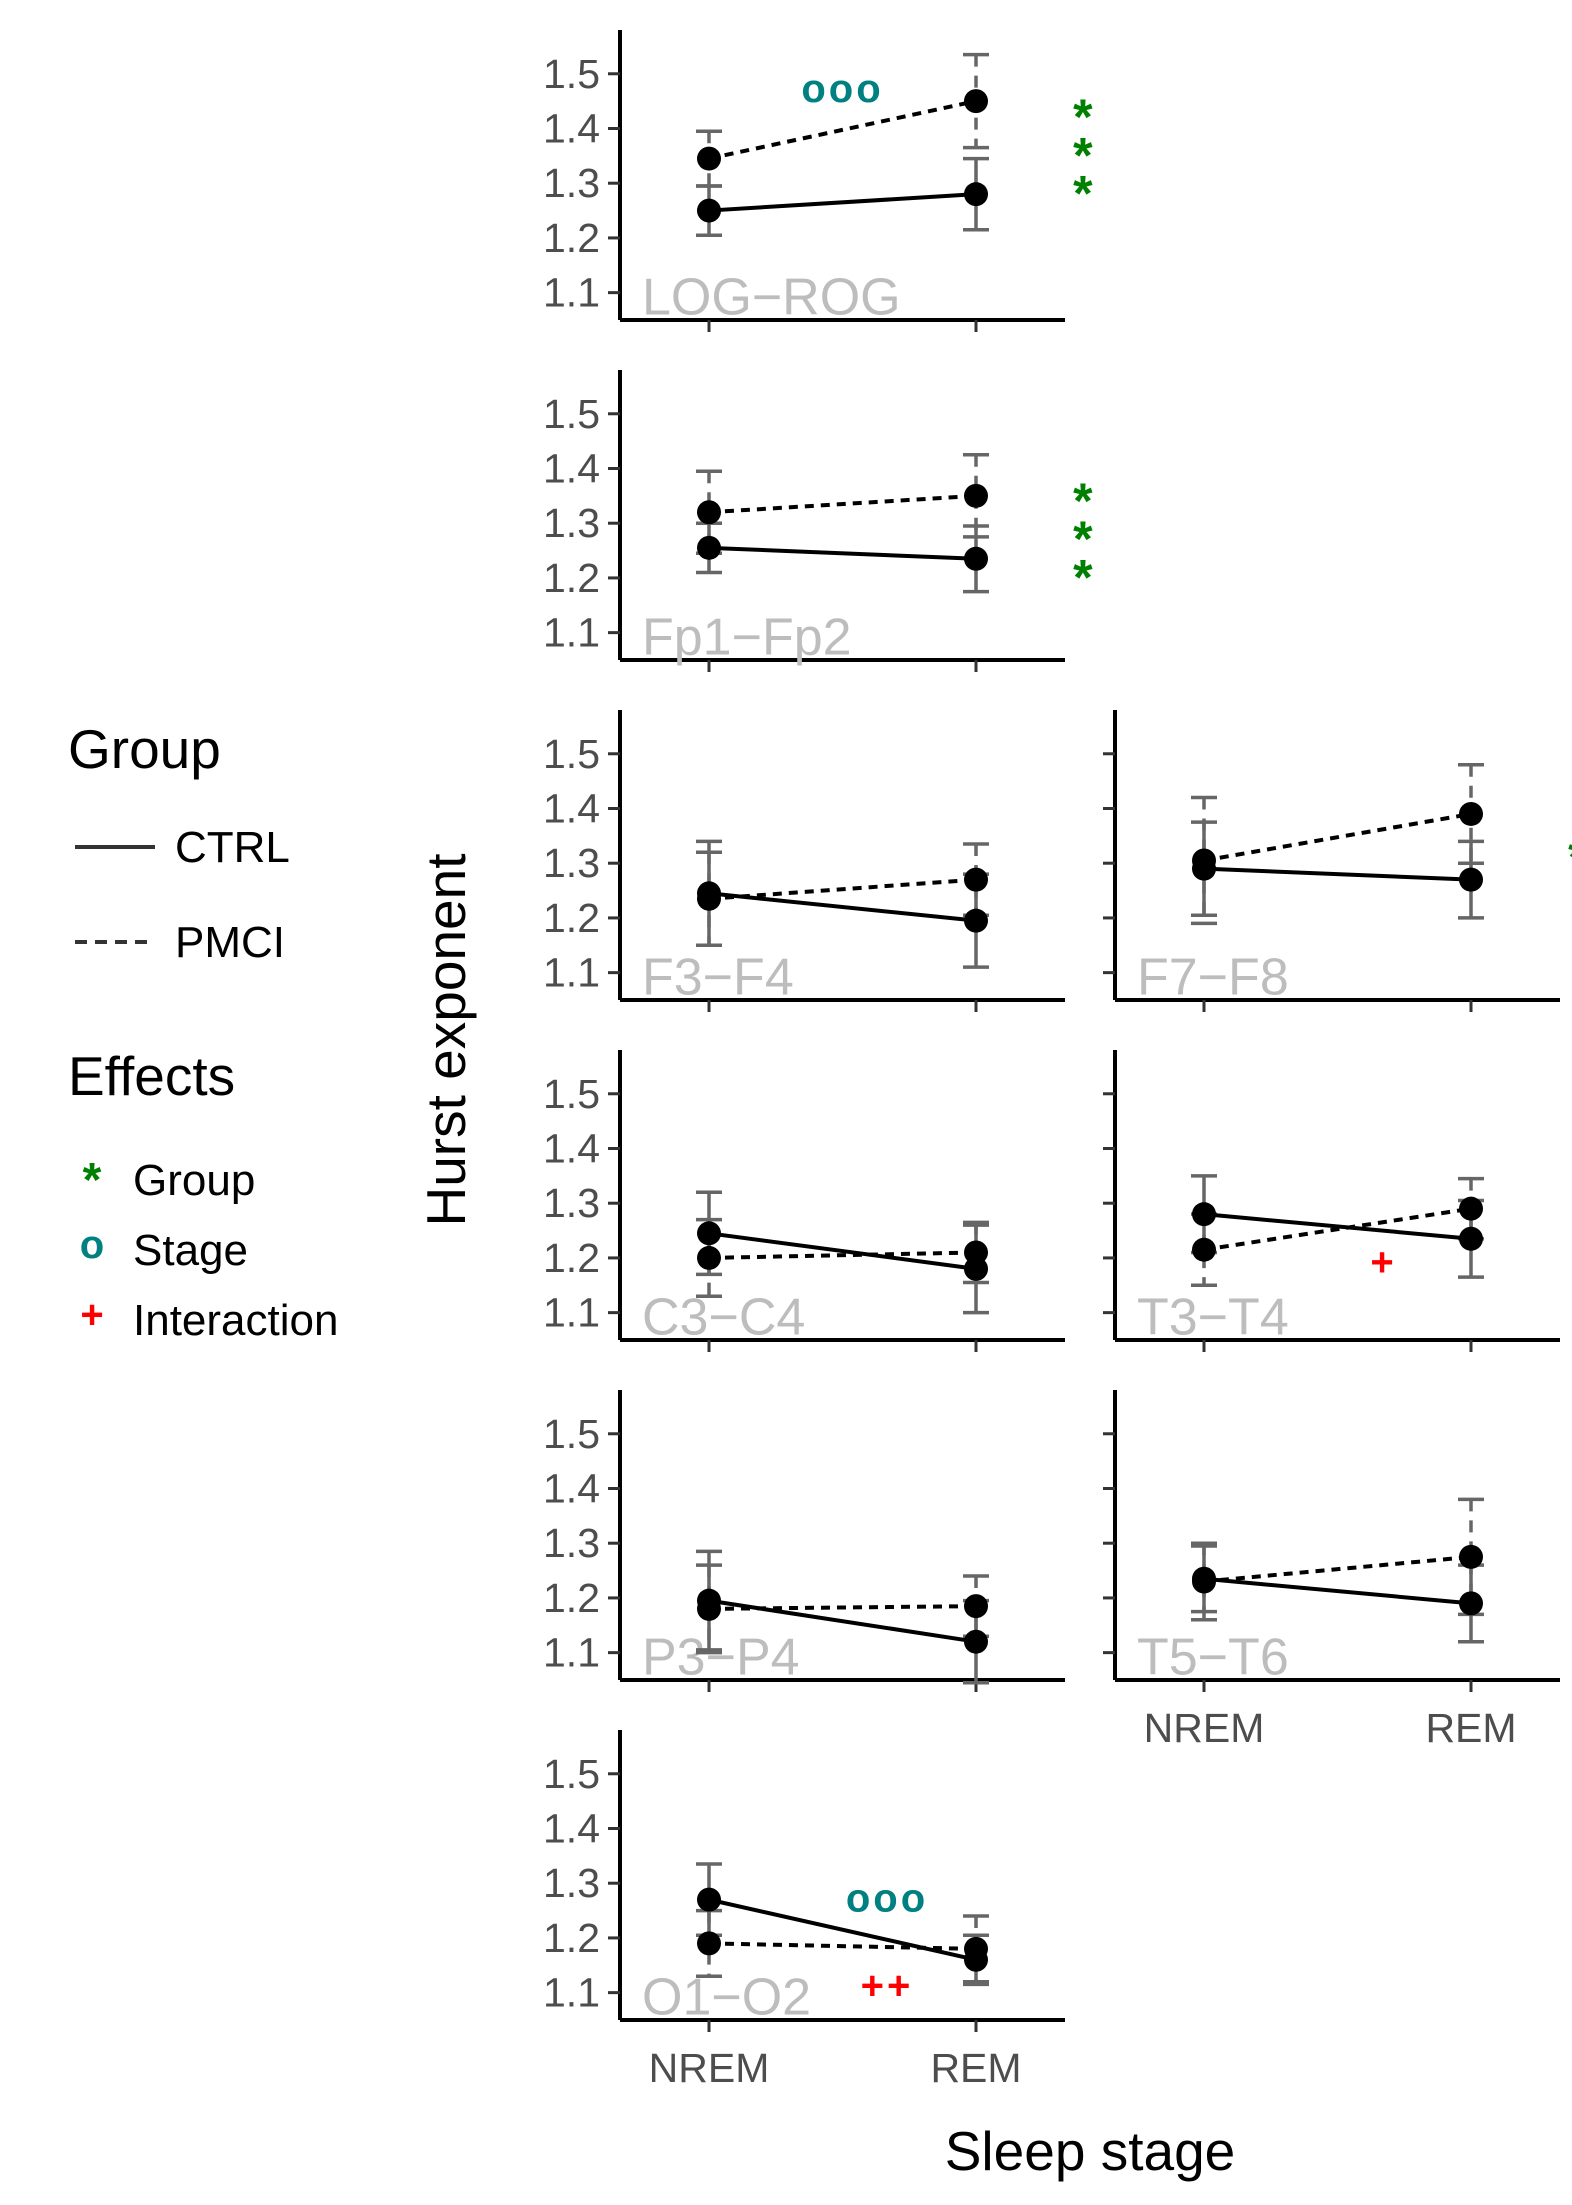  I want to click on y-axis-title: Hurst exponent, so click(446, 1040).